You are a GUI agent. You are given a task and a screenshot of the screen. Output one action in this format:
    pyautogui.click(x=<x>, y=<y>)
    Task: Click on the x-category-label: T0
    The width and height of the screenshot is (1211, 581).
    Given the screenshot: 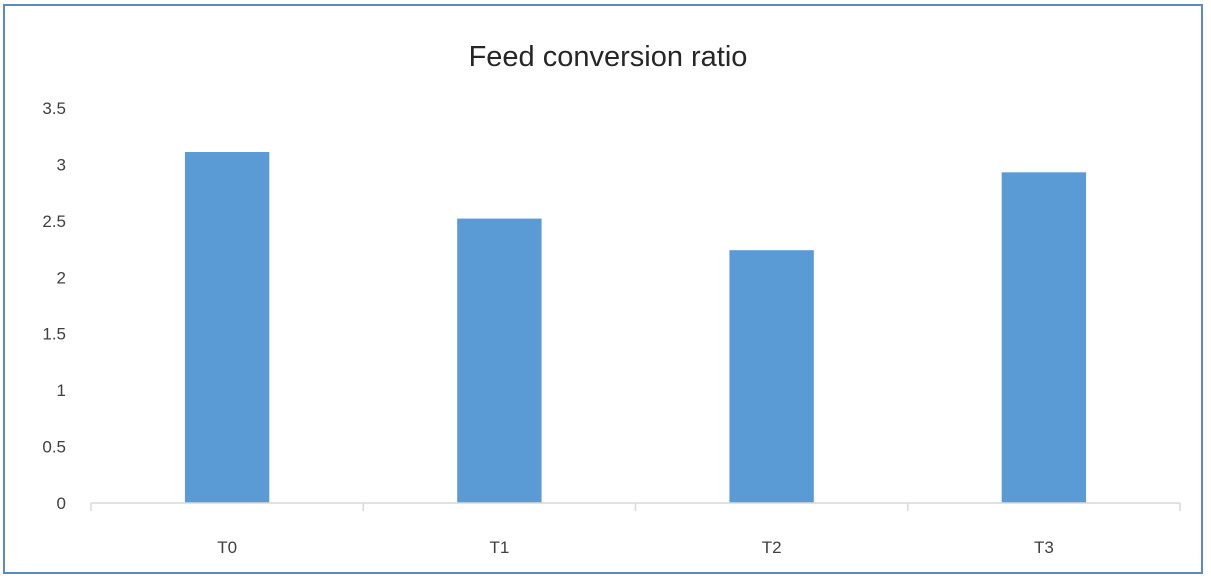 What is the action you would take?
    pyautogui.click(x=227, y=547)
    